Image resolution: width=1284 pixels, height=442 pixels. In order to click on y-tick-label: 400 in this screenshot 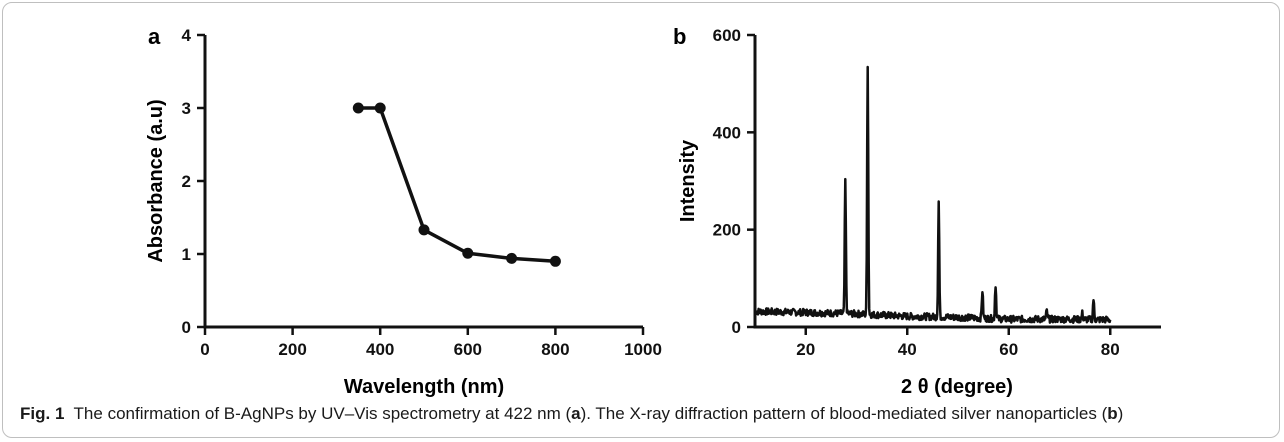, I will do `click(727, 132)`.